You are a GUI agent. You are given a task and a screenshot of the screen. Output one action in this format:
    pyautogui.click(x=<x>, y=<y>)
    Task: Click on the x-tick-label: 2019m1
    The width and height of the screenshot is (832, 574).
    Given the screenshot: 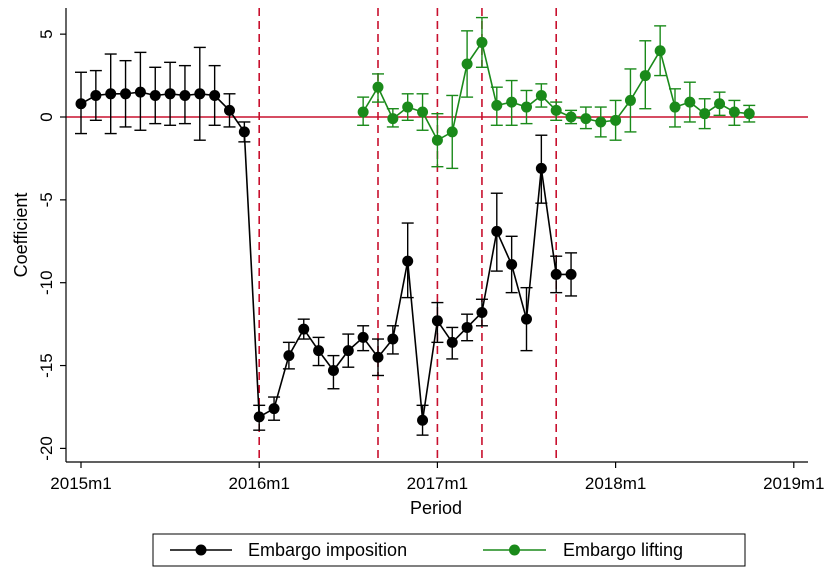 What is the action you would take?
    pyautogui.click(x=793, y=483)
    